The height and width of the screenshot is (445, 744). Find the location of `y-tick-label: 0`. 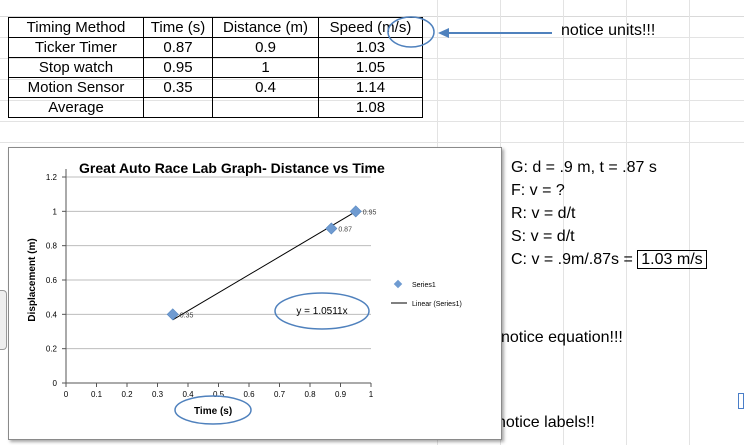

y-tick-label: 0 is located at coordinates (55, 383).